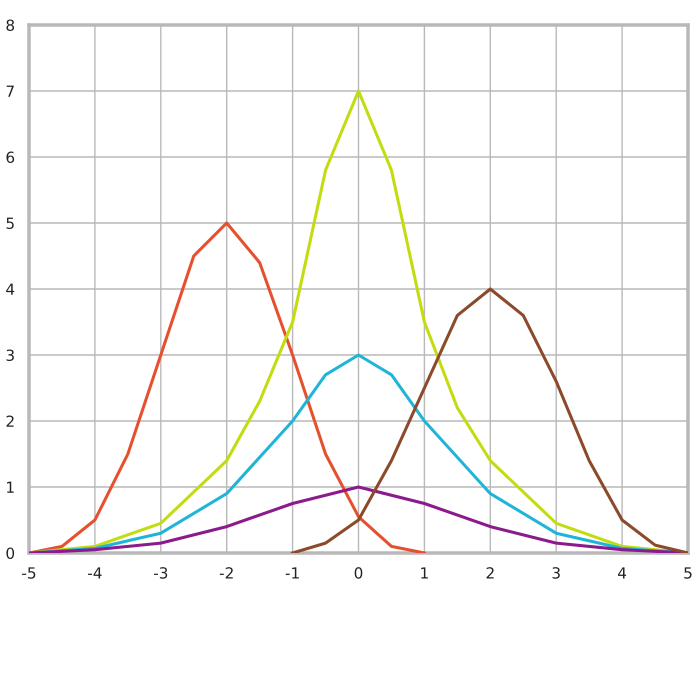  I want to click on x-tick-label: 3, so click(556, 573).